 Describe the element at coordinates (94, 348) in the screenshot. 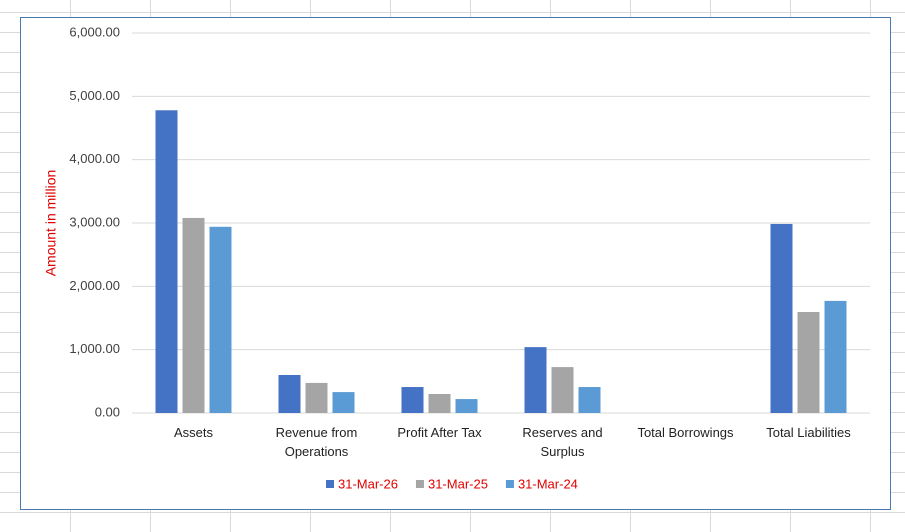

I see `y-tick-label: 1,000.00` at that location.